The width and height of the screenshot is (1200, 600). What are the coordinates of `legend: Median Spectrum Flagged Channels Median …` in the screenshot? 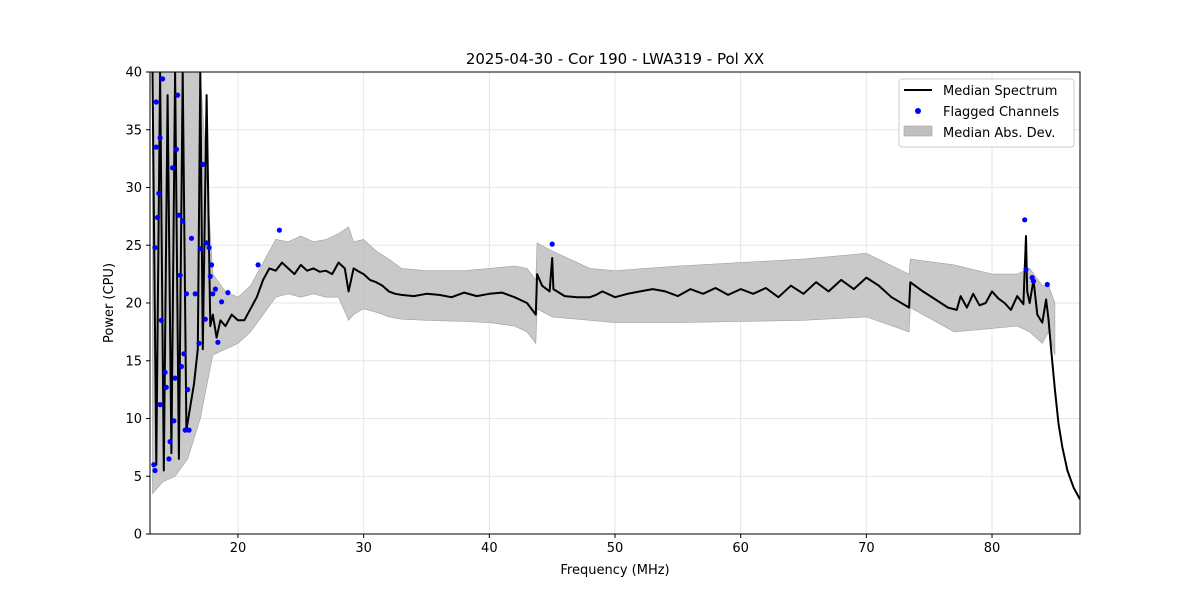 It's located at (986, 113).